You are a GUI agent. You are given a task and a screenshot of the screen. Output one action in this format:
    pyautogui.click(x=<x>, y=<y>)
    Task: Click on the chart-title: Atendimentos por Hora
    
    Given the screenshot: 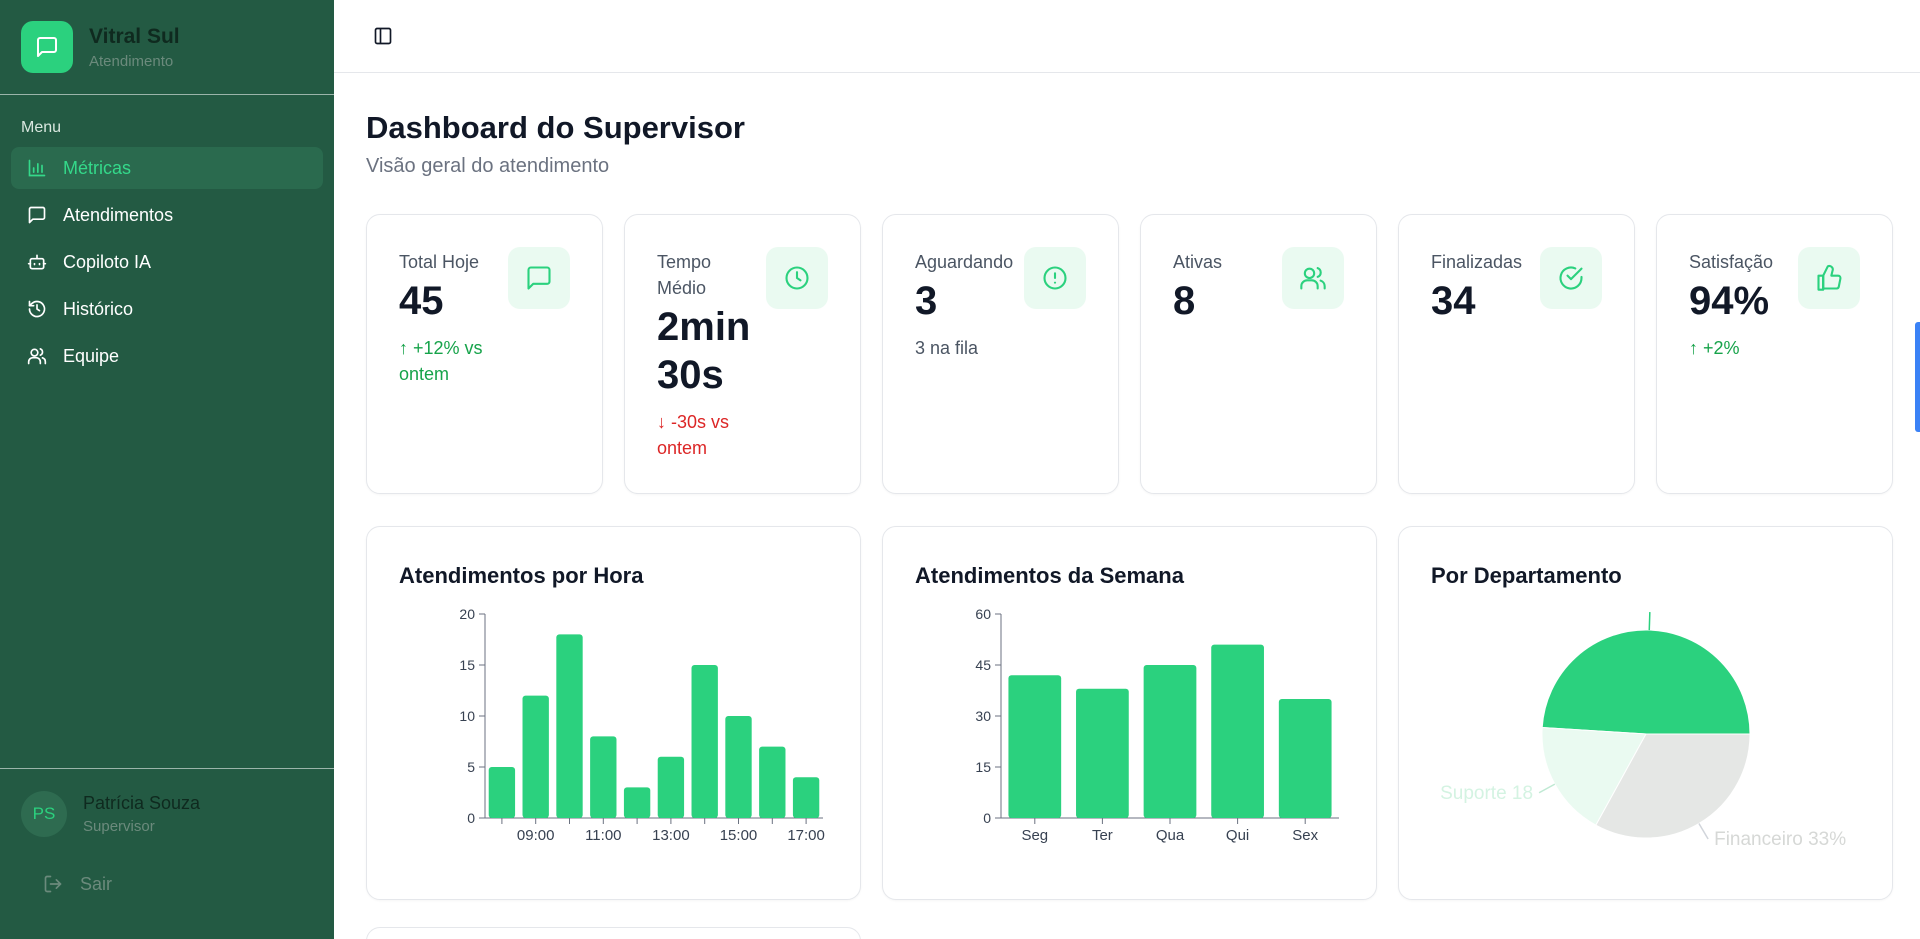 What is the action you would take?
    pyautogui.click(x=521, y=575)
    